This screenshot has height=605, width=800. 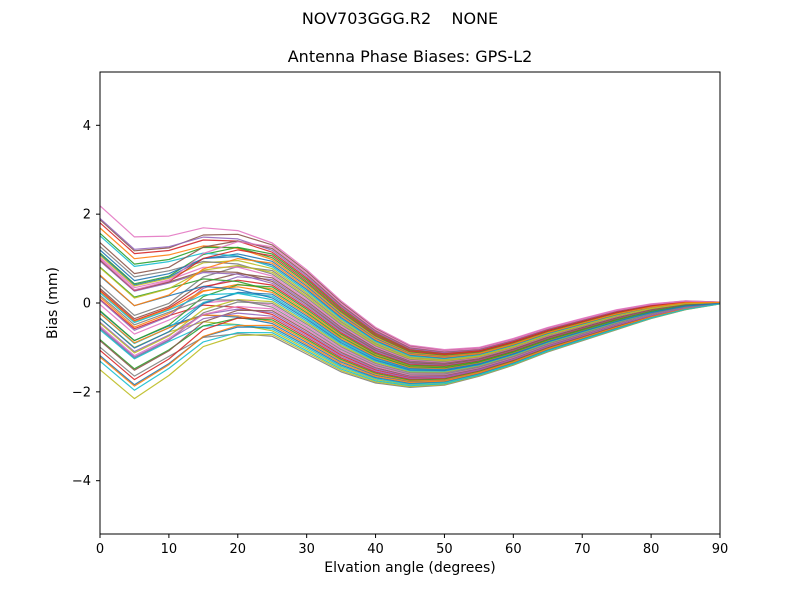 I want to click on y-tick-label: 2, so click(x=87, y=215).